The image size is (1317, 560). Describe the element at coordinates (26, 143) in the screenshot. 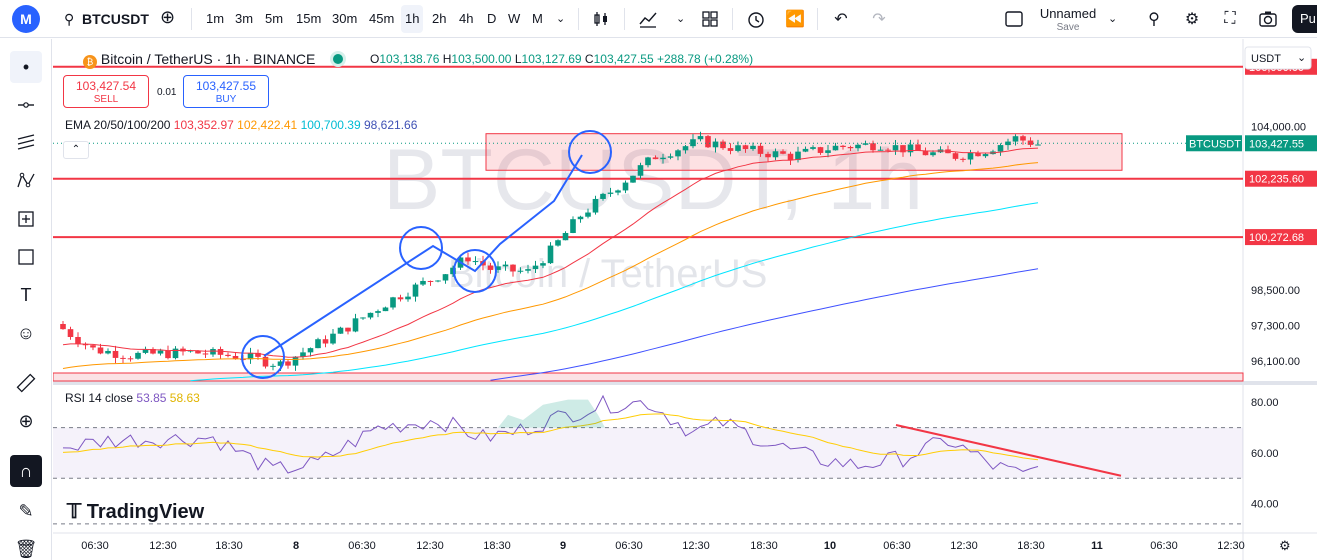

I see `fib-retracement-icon` at that location.